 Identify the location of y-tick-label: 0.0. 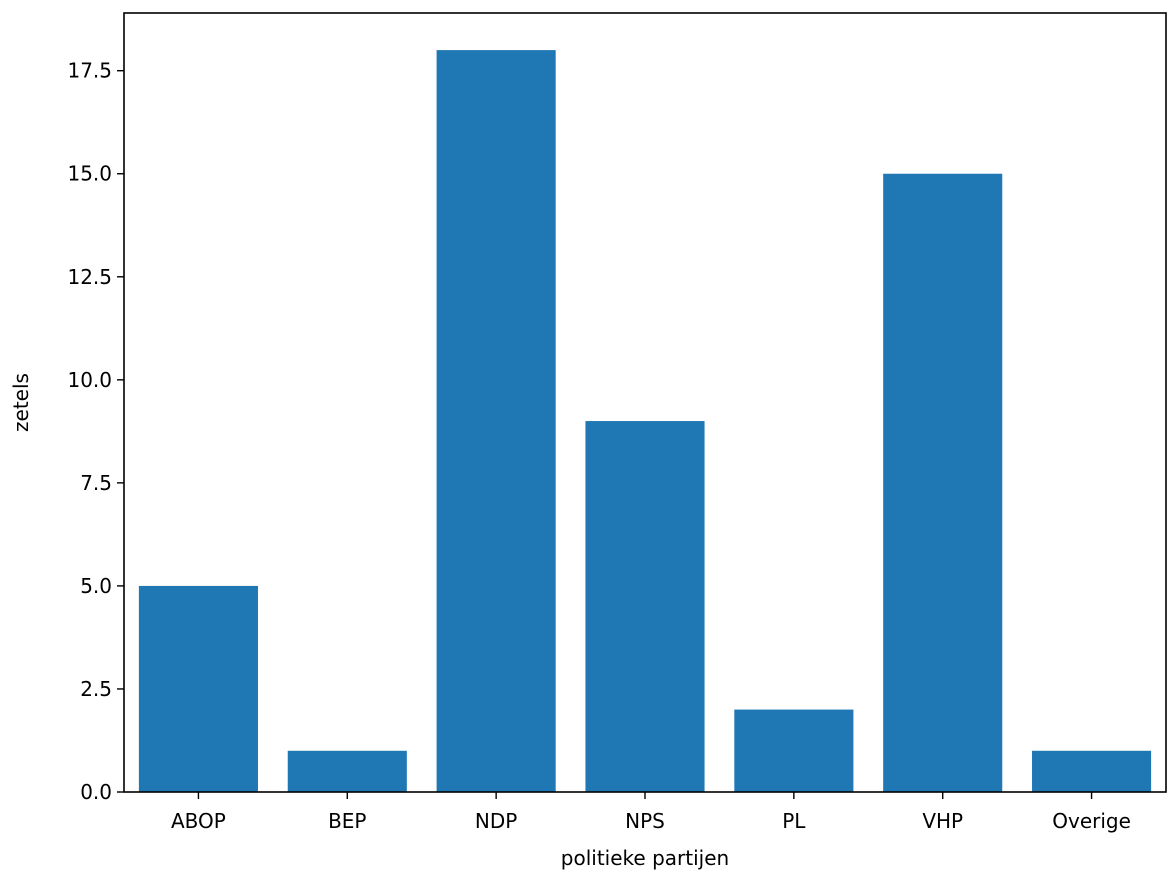
(96, 792).